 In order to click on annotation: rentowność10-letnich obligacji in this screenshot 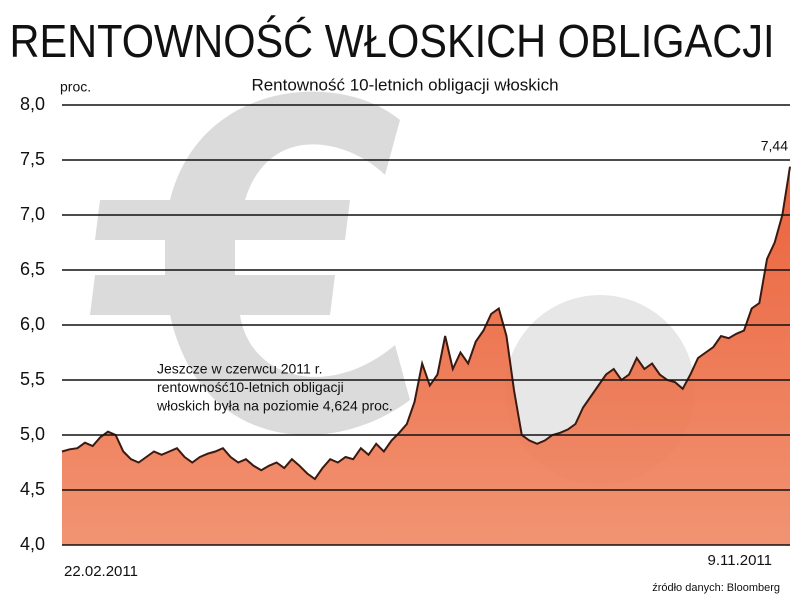, I will do `click(250, 387)`.